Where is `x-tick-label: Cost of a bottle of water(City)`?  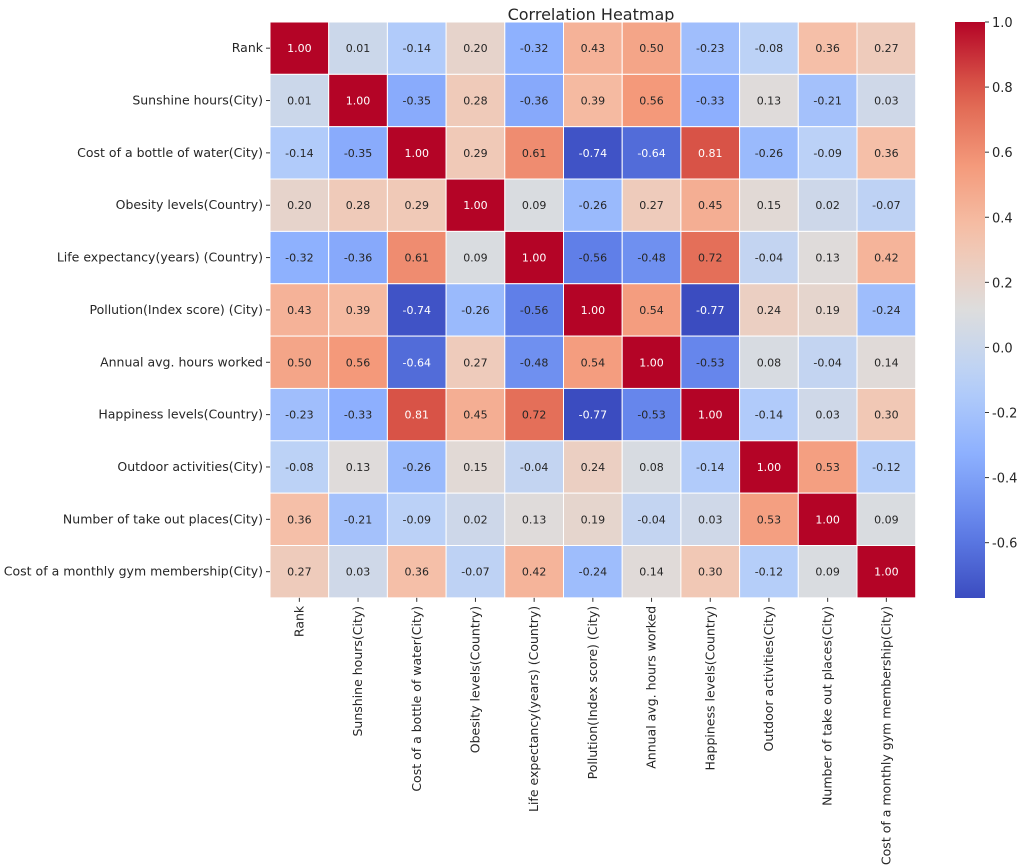 x-tick-label: Cost of a bottle of water(City) is located at coordinates (416, 699).